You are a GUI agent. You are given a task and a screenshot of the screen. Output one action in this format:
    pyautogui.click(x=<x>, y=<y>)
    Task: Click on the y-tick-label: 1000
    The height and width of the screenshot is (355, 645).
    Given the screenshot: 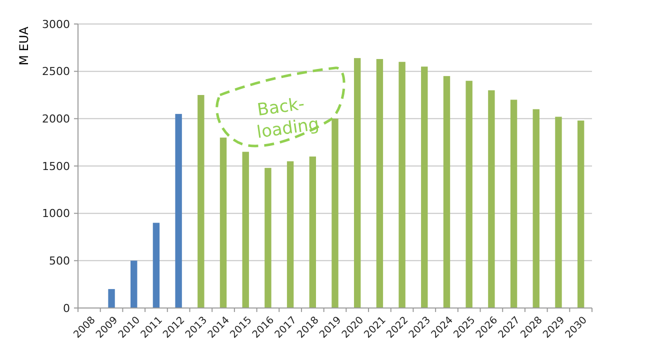 What is the action you would take?
    pyautogui.click(x=56, y=213)
    